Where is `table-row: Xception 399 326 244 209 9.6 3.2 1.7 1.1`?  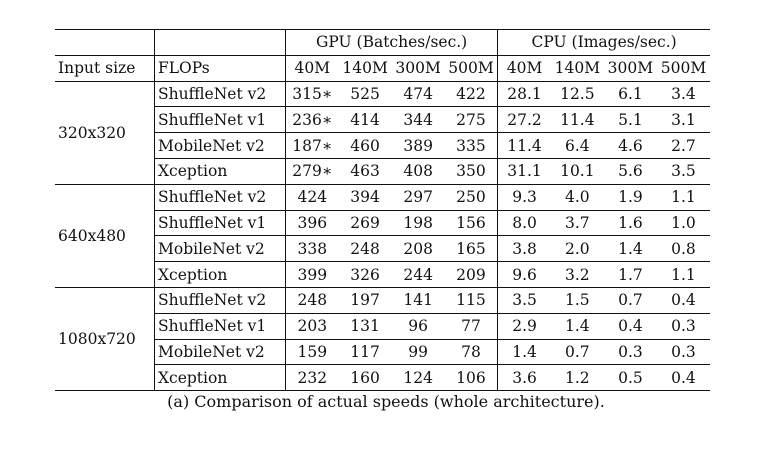
table-row: Xception 399 326 244 209 9.6 3.2 1.7 1.1 is located at coordinates (382, 274).